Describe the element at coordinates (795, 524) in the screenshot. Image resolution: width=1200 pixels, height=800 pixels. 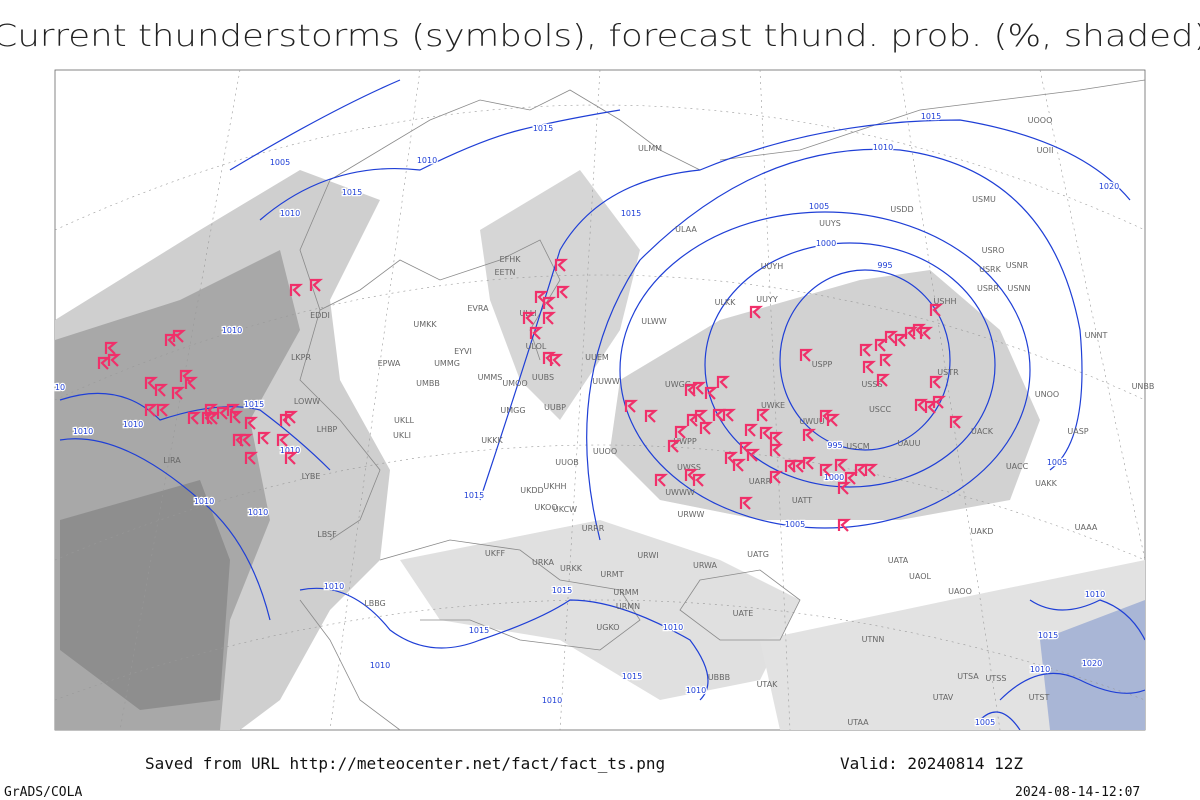
I see `isobar-label: 1005` at that location.